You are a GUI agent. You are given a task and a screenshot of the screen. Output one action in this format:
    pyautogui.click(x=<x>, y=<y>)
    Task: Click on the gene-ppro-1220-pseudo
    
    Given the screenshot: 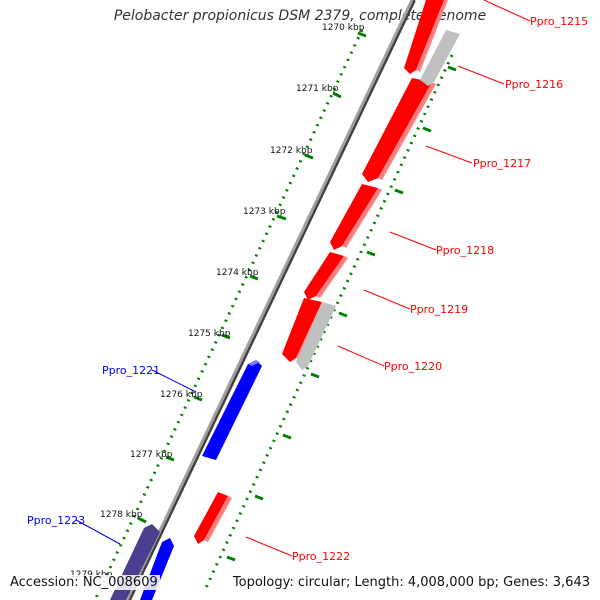 What is the action you would take?
    pyautogui.click(x=316, y=336)
    